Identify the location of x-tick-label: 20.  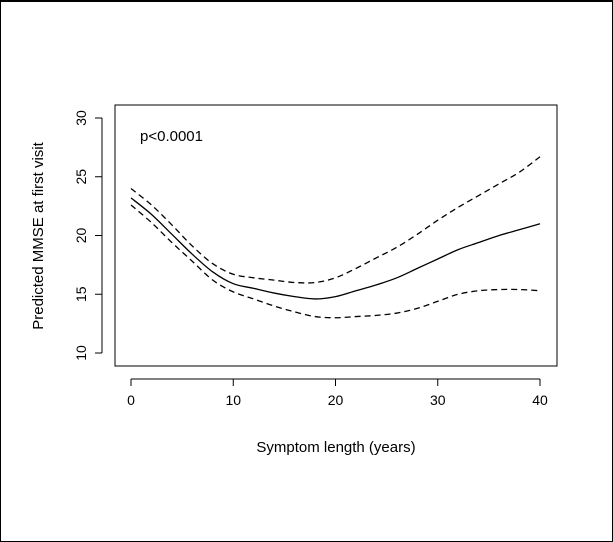
(336, 400).